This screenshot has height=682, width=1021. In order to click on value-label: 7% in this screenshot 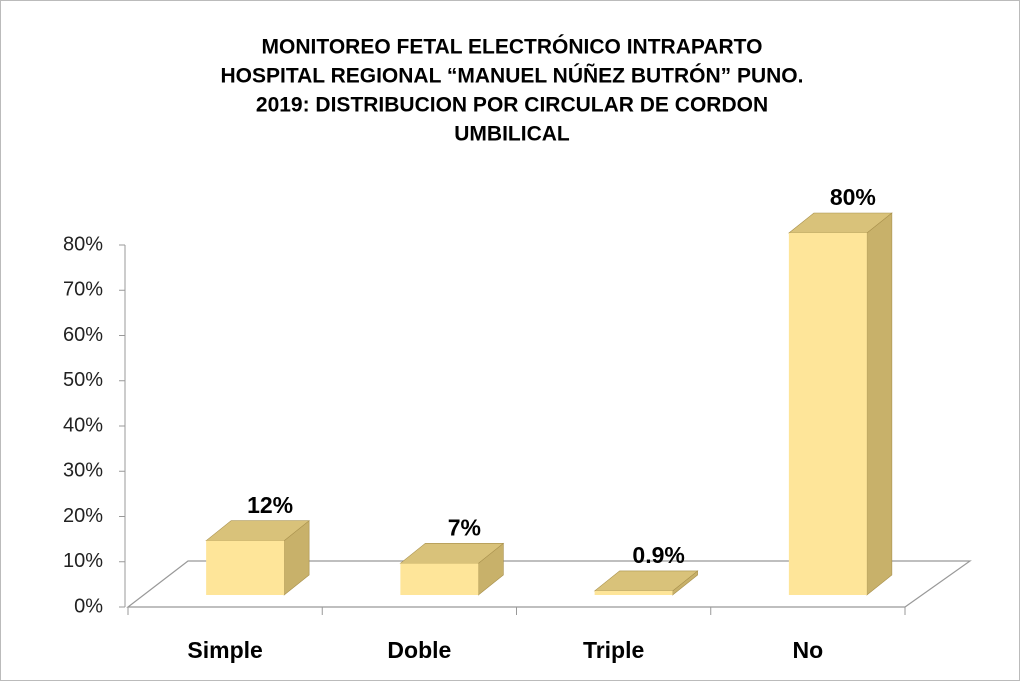, I will do `click(464, 527)`.